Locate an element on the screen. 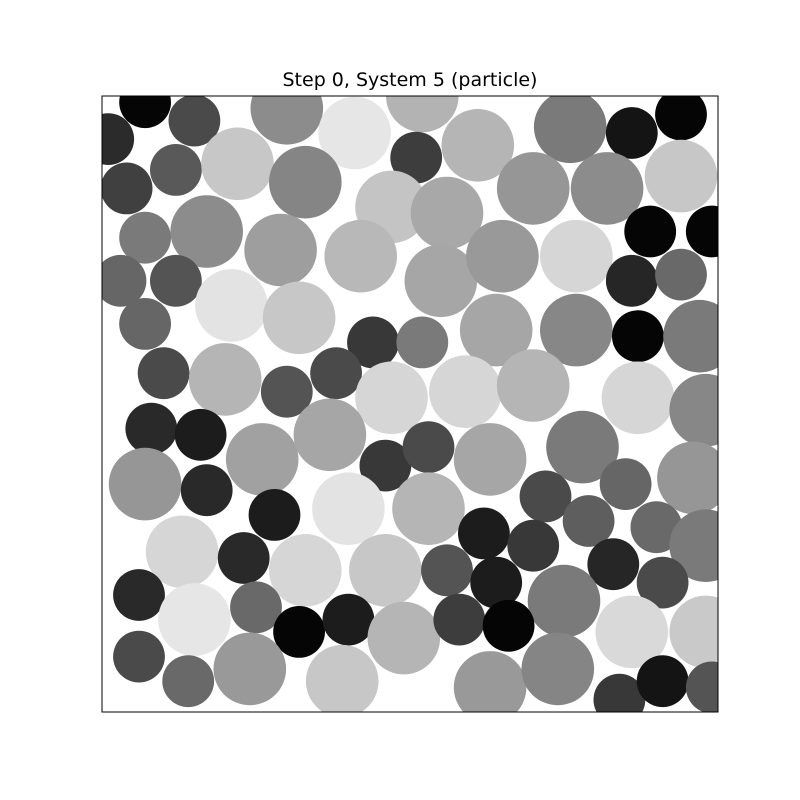  chart-title: Step 0, System 5 (particle) is located at coordinates (410, 80).